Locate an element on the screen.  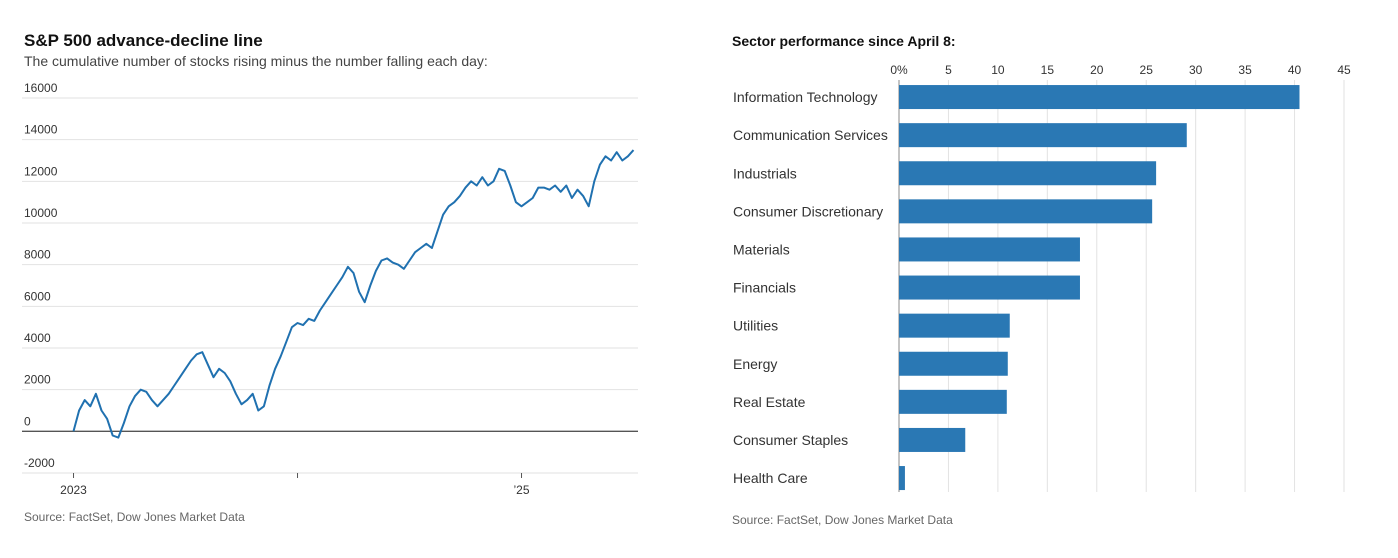
y-tick-label: 16000 is located at coordinates (41, 88).